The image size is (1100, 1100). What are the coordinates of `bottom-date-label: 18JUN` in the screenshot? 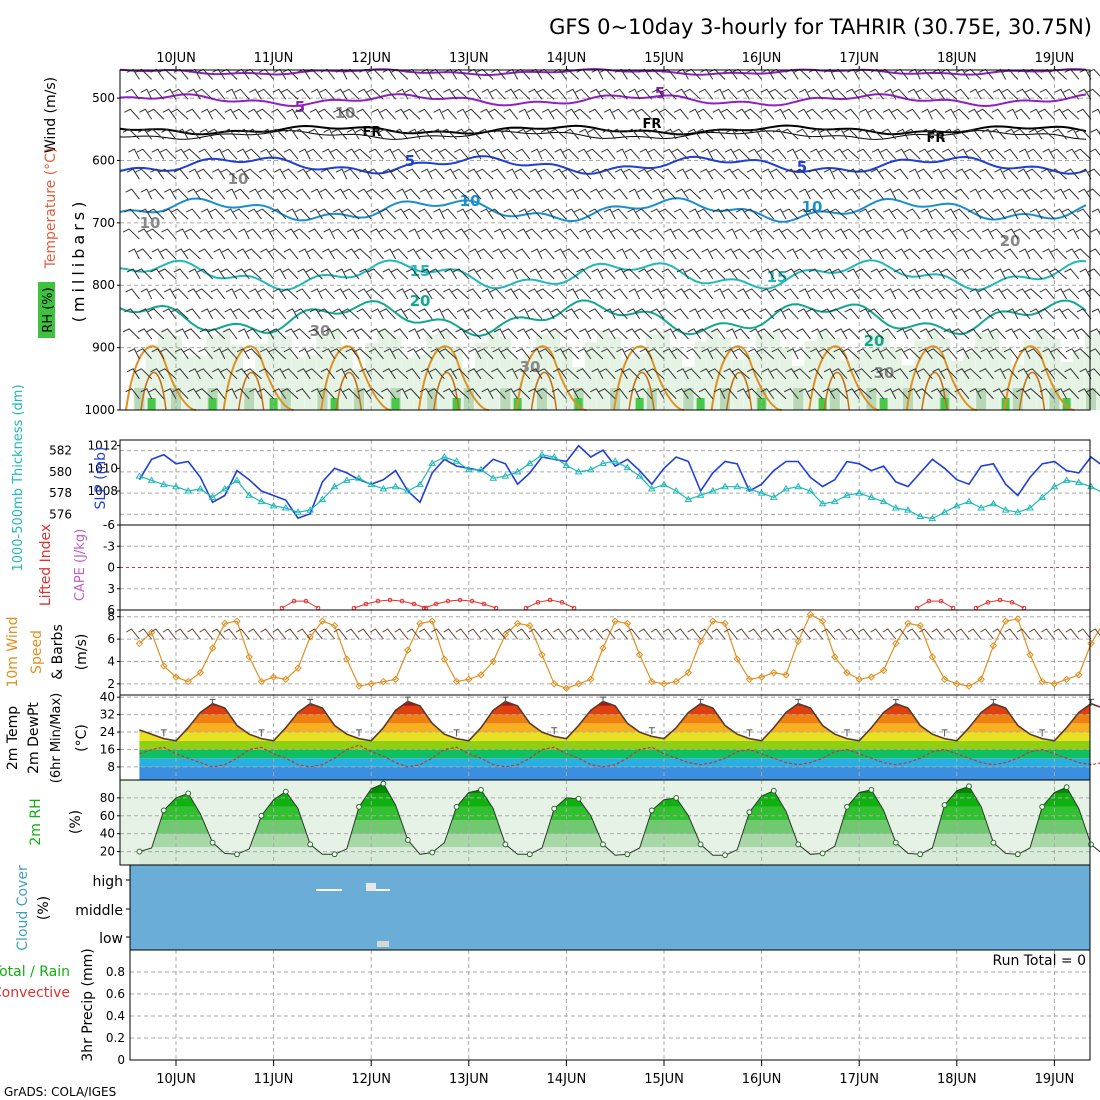 It's located at (957, 1079).